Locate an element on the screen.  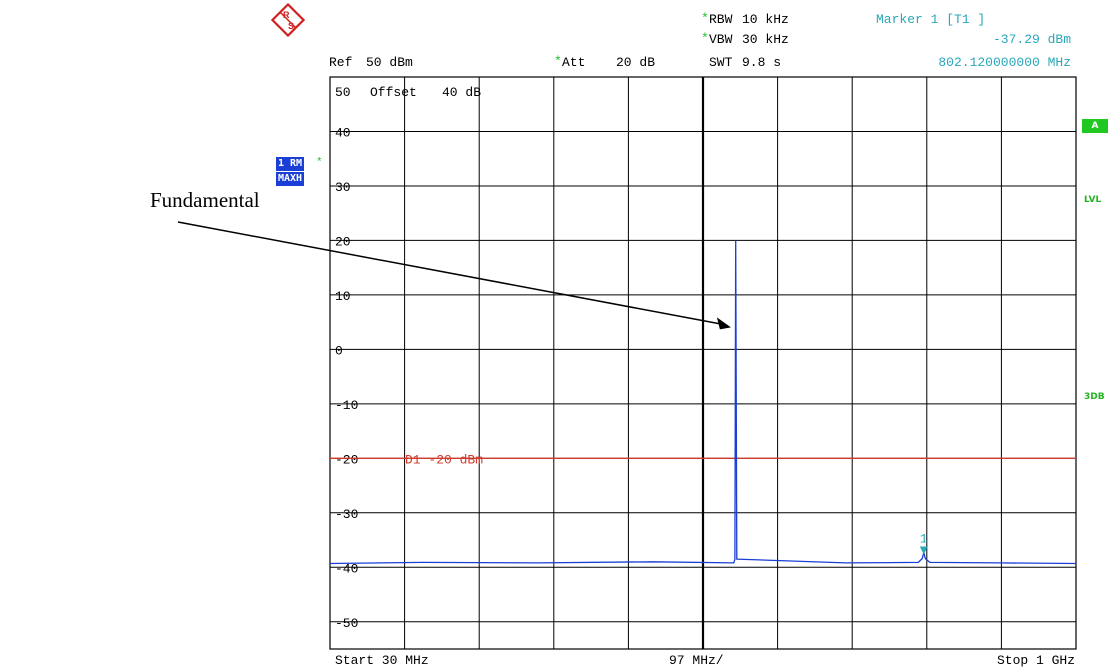
fundamental-annotation: Fundamental is located at coordinates (205, 200).